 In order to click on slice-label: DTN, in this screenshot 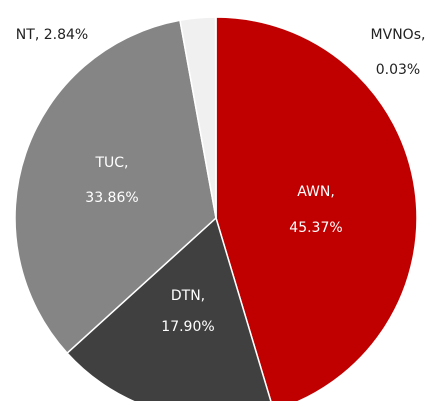, I will do `click(188, 296)`.